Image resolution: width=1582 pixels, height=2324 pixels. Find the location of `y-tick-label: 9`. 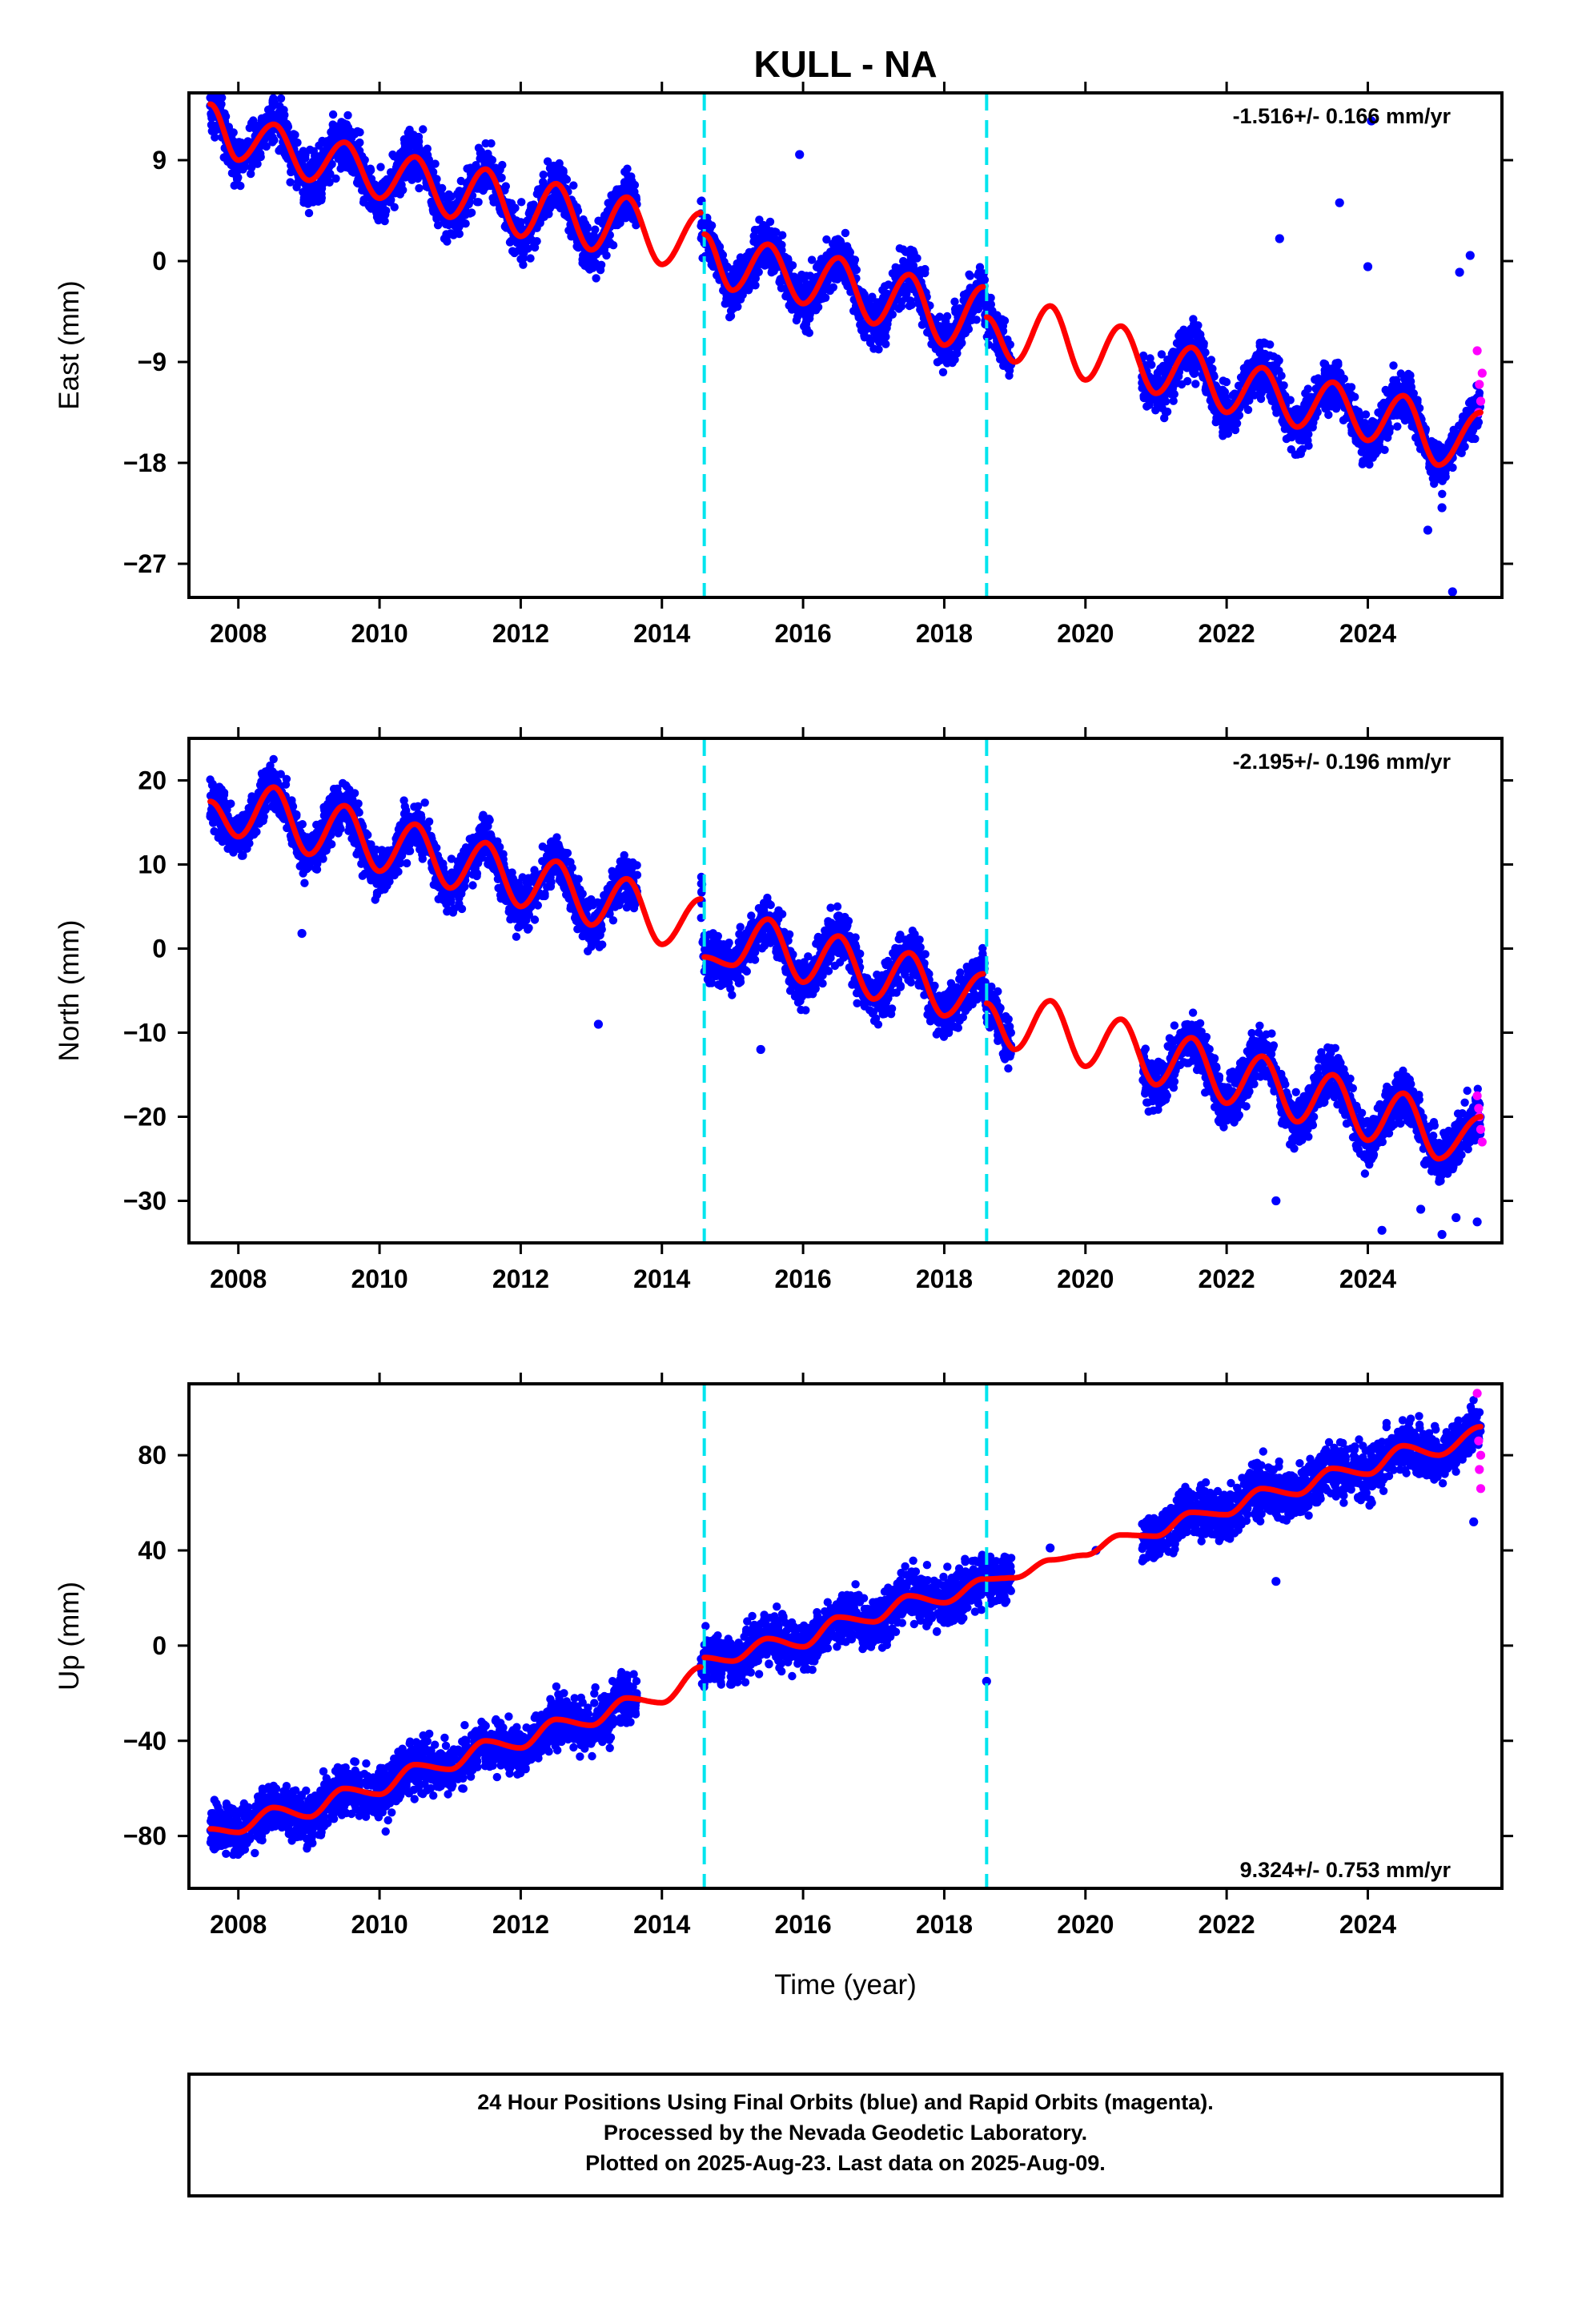

y-tick-label: 9 is located at coordinates (159, 160).